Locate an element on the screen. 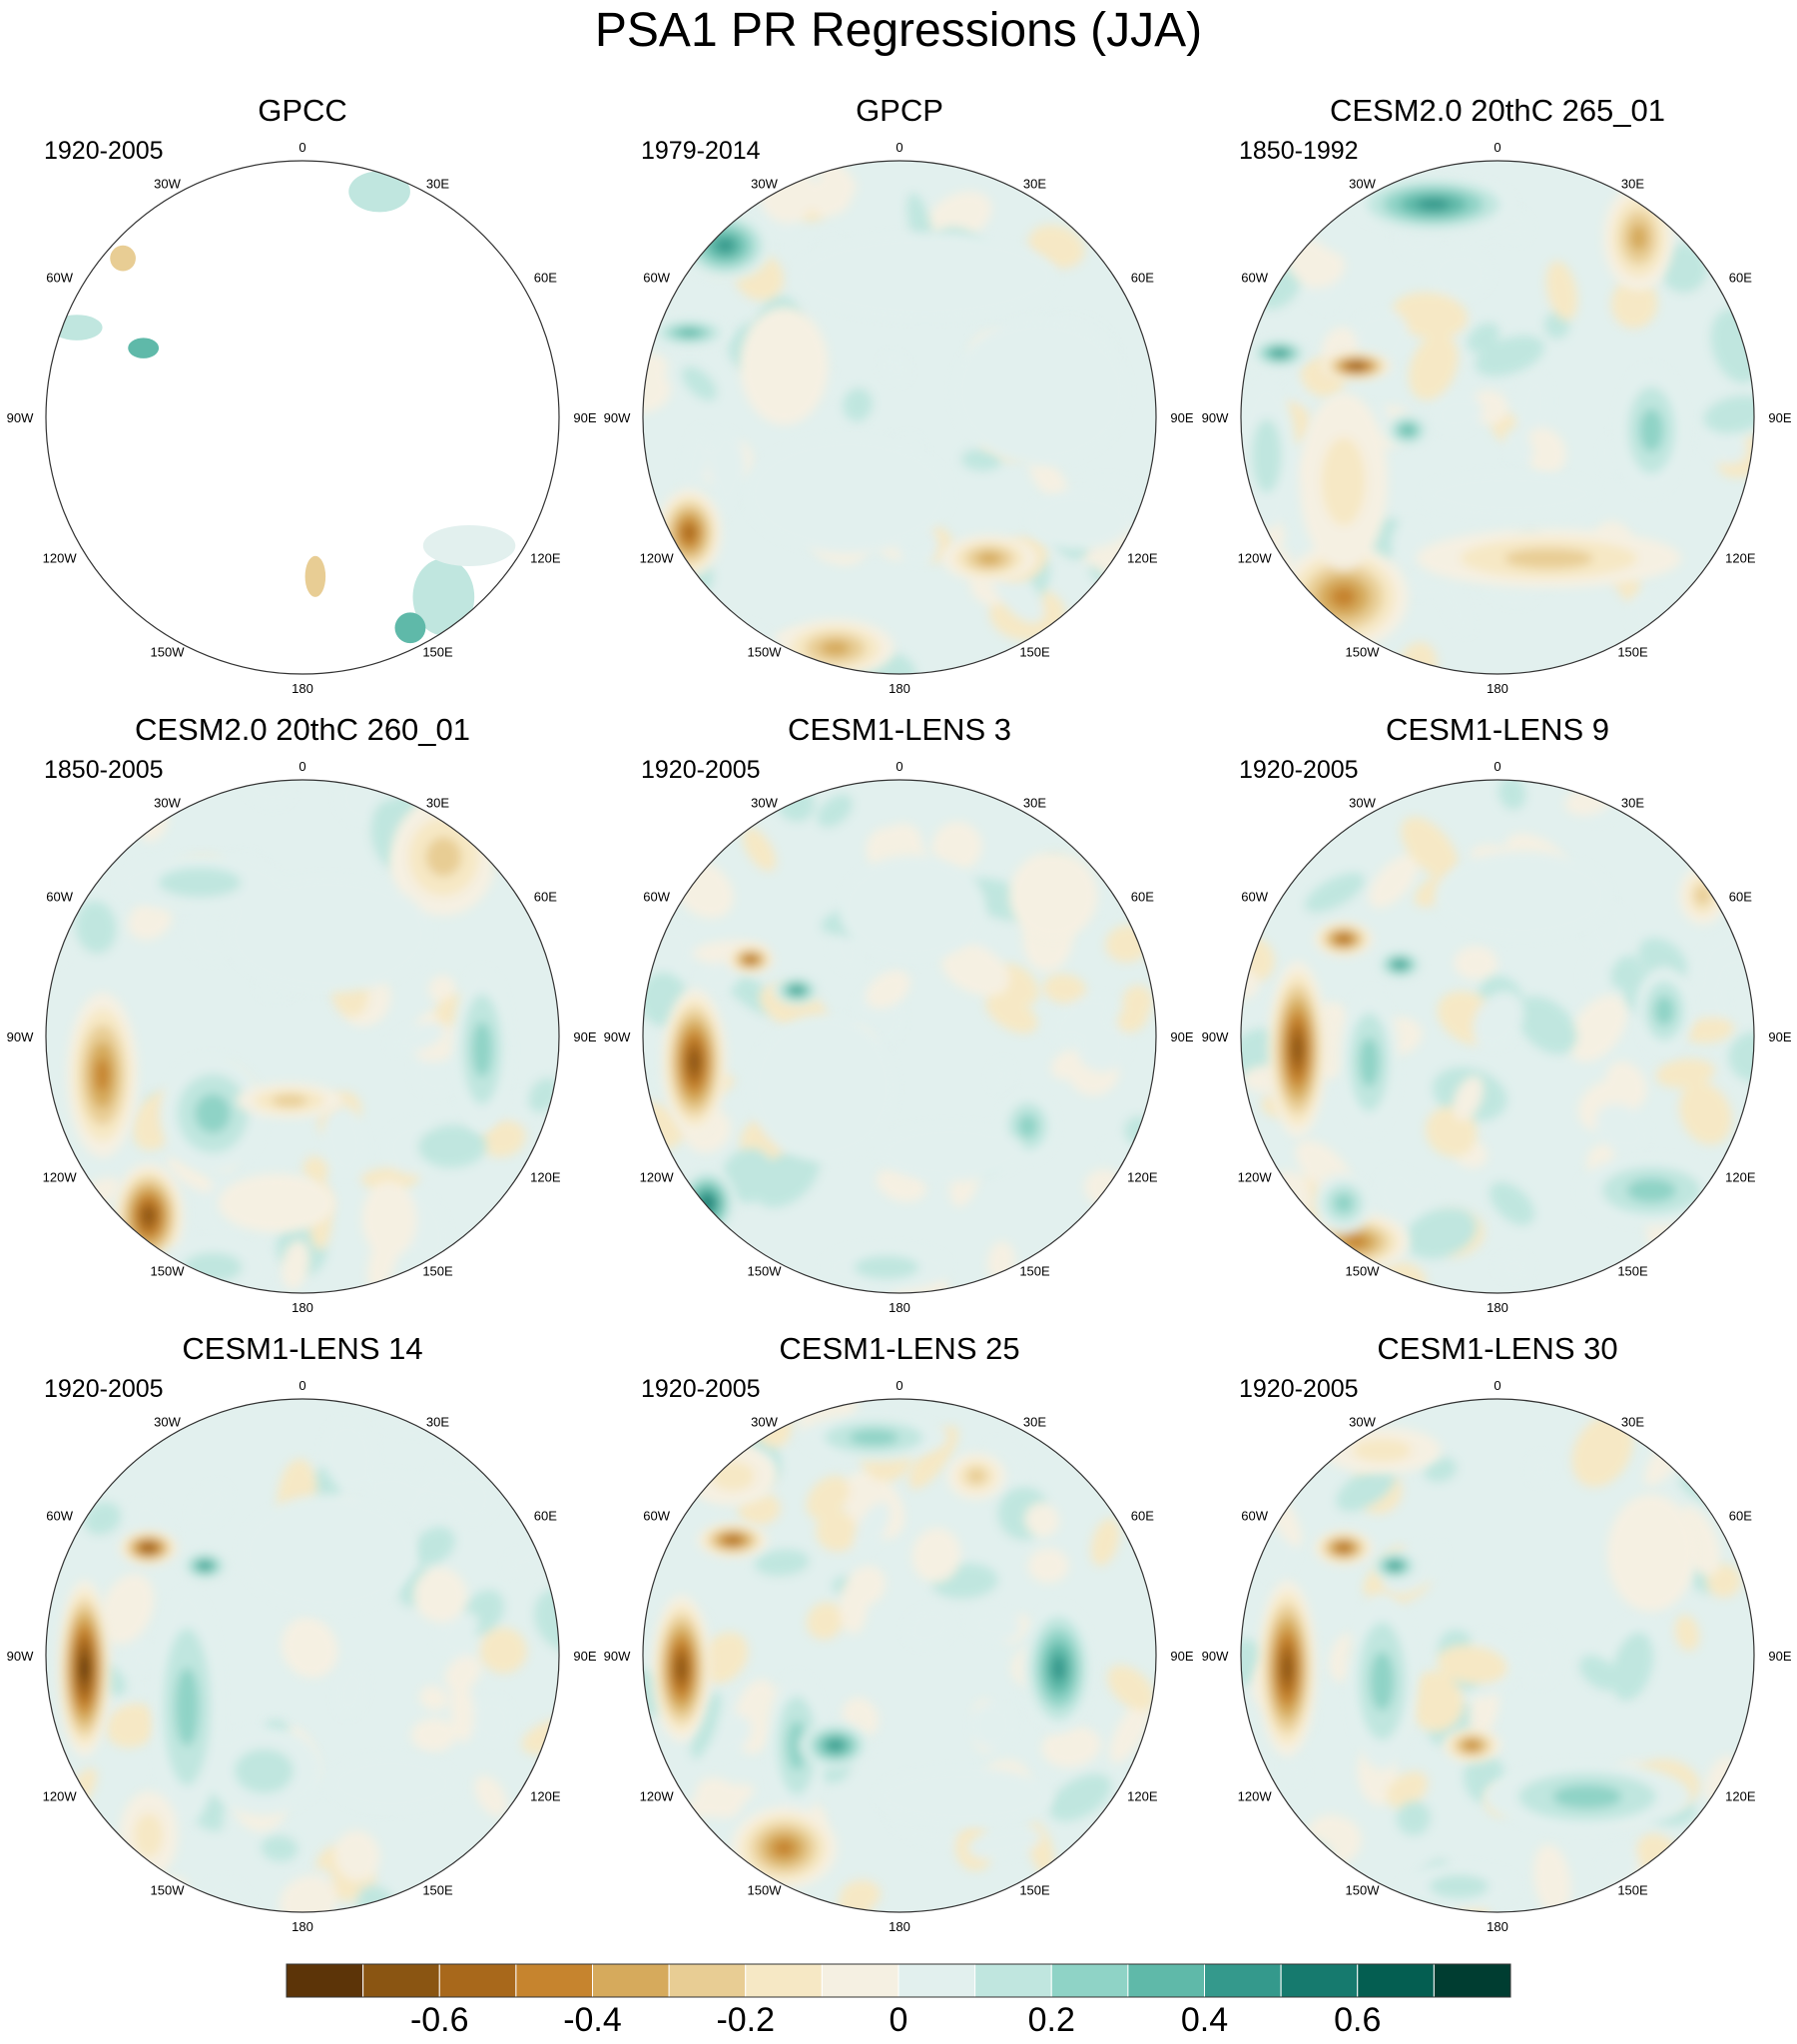  longitude-label: 30E is located at coordinates (1632, 802).